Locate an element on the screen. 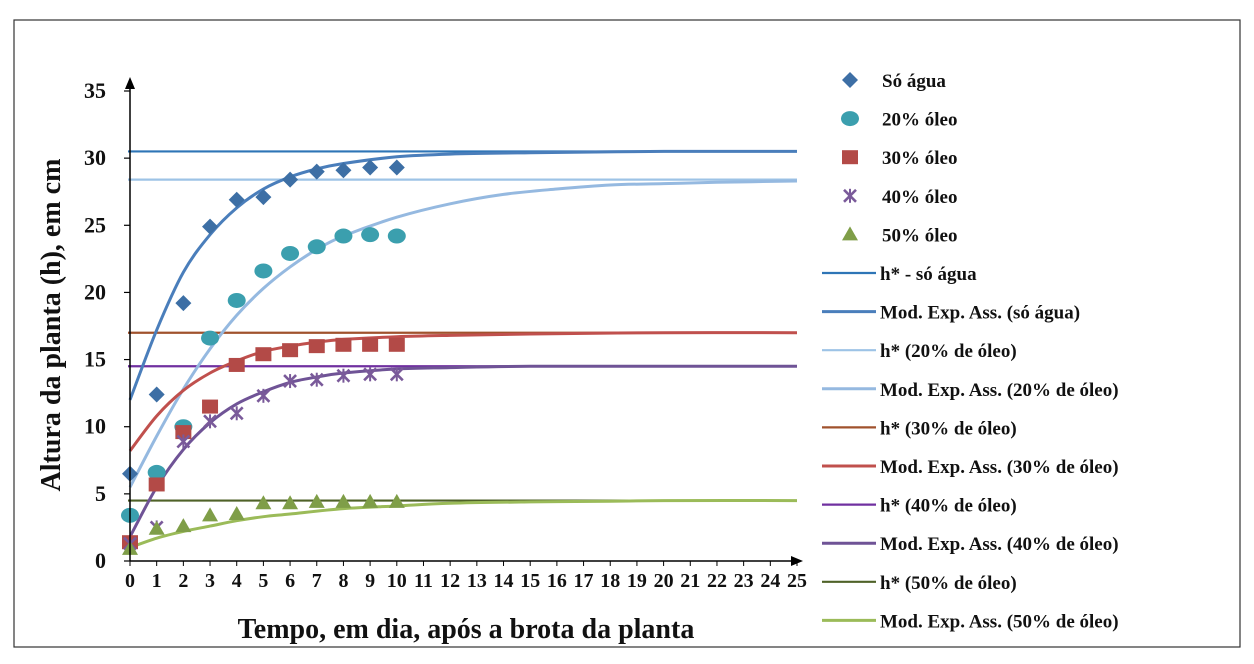 This screenshot has width=1254, height=664. legend-label: h* (20% de óleo) is located at coordinates (948, 351).